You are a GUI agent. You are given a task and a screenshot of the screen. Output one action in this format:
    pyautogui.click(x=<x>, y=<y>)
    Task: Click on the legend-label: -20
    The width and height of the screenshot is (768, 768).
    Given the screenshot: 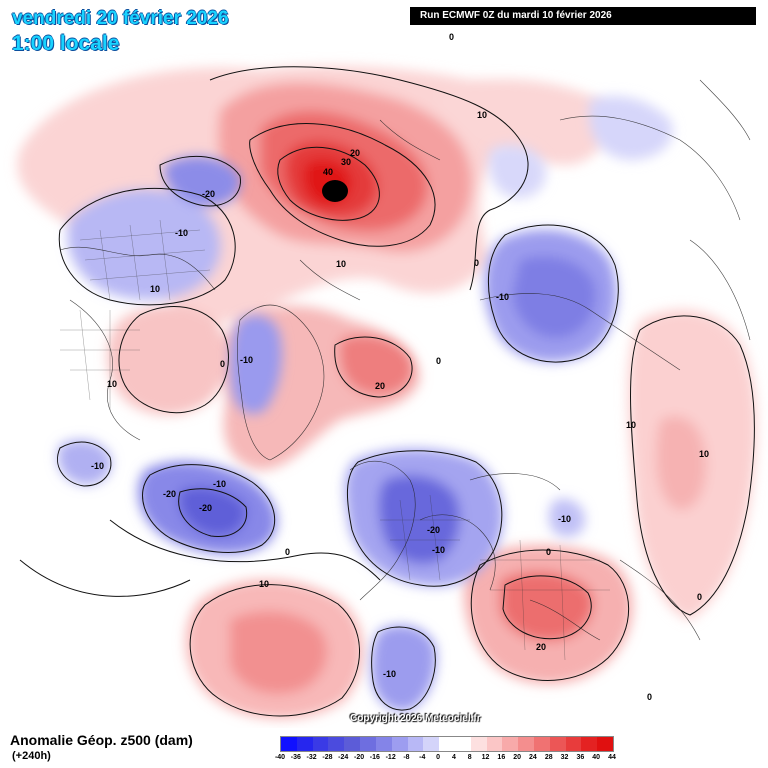 What is the action you would take?
    pyautogui.click(x=359, y=757)
    